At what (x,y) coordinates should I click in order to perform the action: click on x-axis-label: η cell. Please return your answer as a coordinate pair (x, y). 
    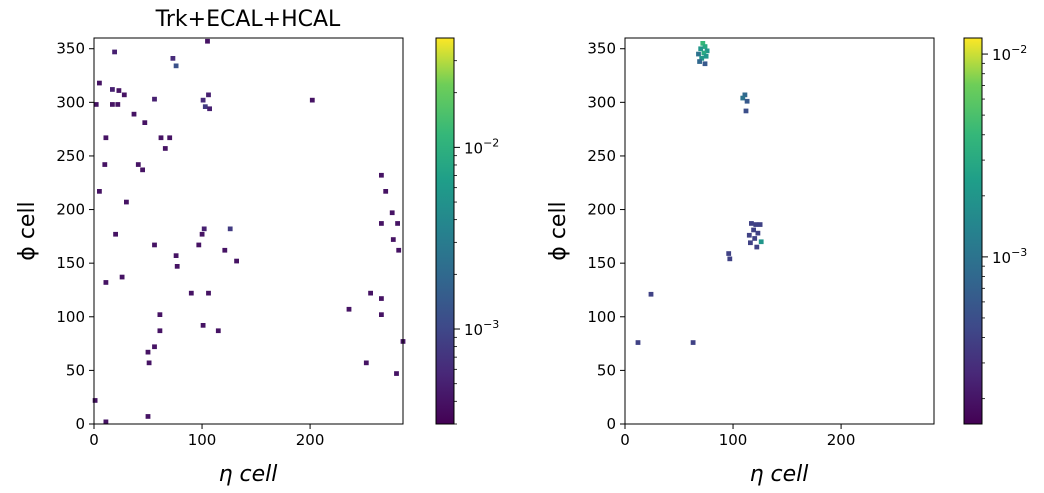
    Looking at the image, I should click on (248, 474).